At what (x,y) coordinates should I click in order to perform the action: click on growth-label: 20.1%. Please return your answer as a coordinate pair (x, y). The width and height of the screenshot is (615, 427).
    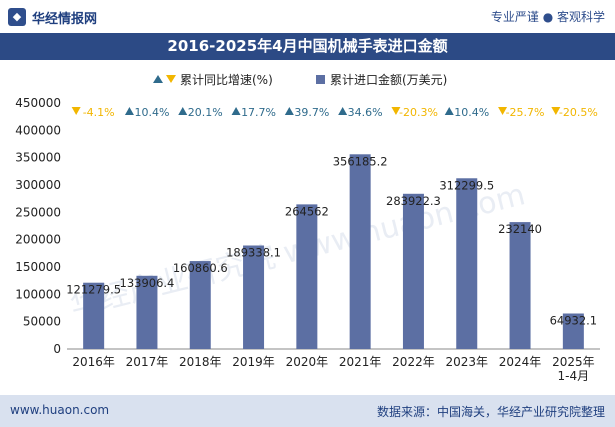
    Looking at the image, I should click on (205, 112).